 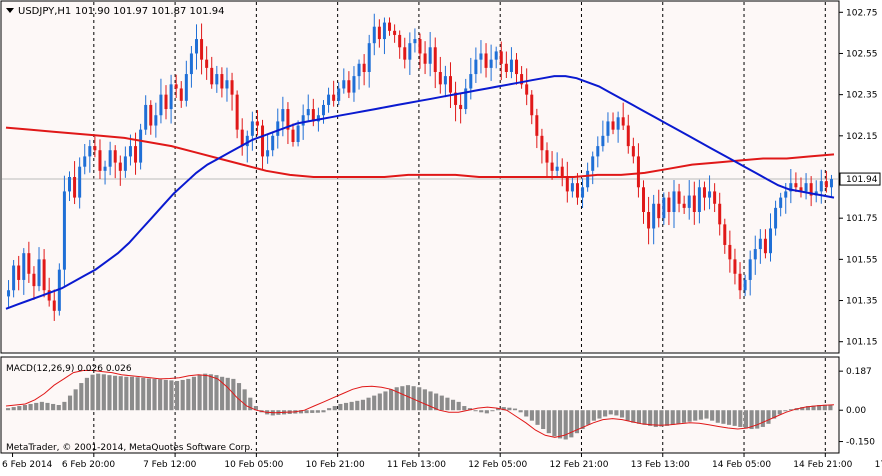 What do you see at coordinates (862, 219) in the screenshot?
I see `price-tick-label: 101.75` at bounding box center [862, 219].